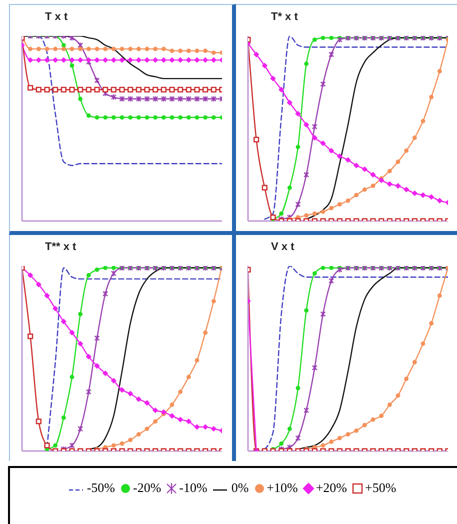 Image resolution: width=457 pixels, height=524 pixels. Describe the element at coordinates (147, 488) in the screenshot. I see `legend-label: -20%` at that location.